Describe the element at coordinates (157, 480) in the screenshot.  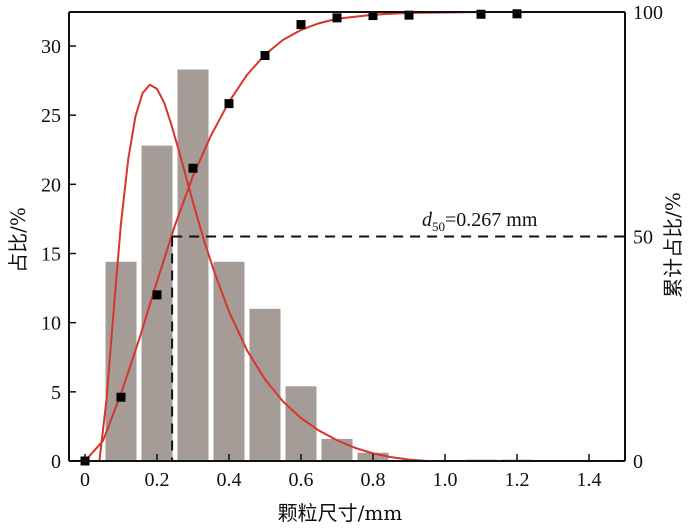
I see `x-tick-label: 0.2` at that location.